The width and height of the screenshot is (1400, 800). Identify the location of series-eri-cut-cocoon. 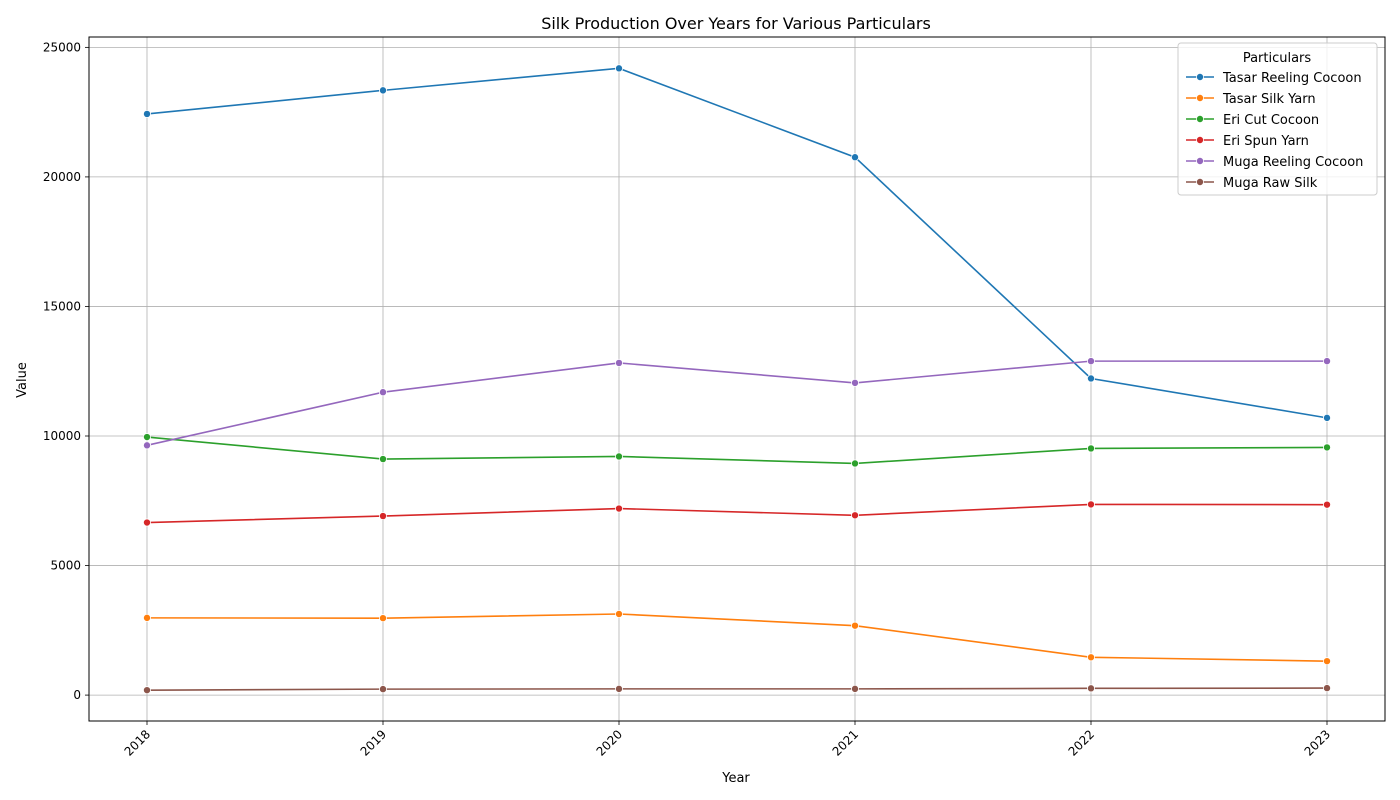
(737, 450).